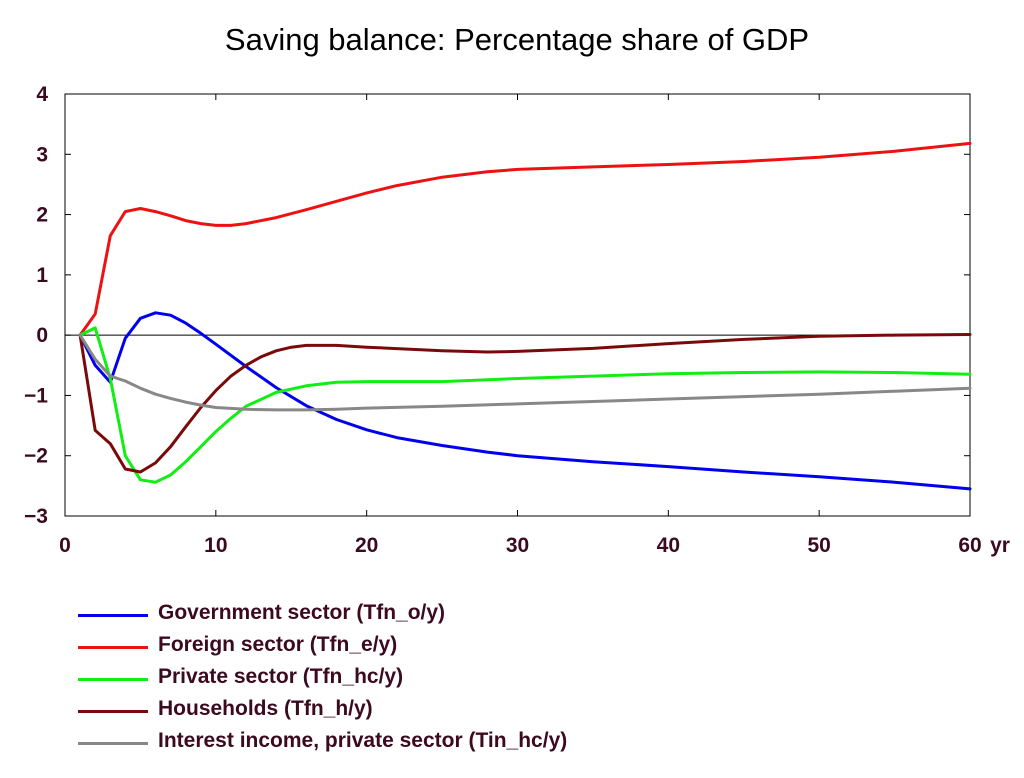 Image resolution: width=1024 pixels, height=778 pixels. I want to click on legend-label: Households (Tfn_h/y), so click(265, 708).